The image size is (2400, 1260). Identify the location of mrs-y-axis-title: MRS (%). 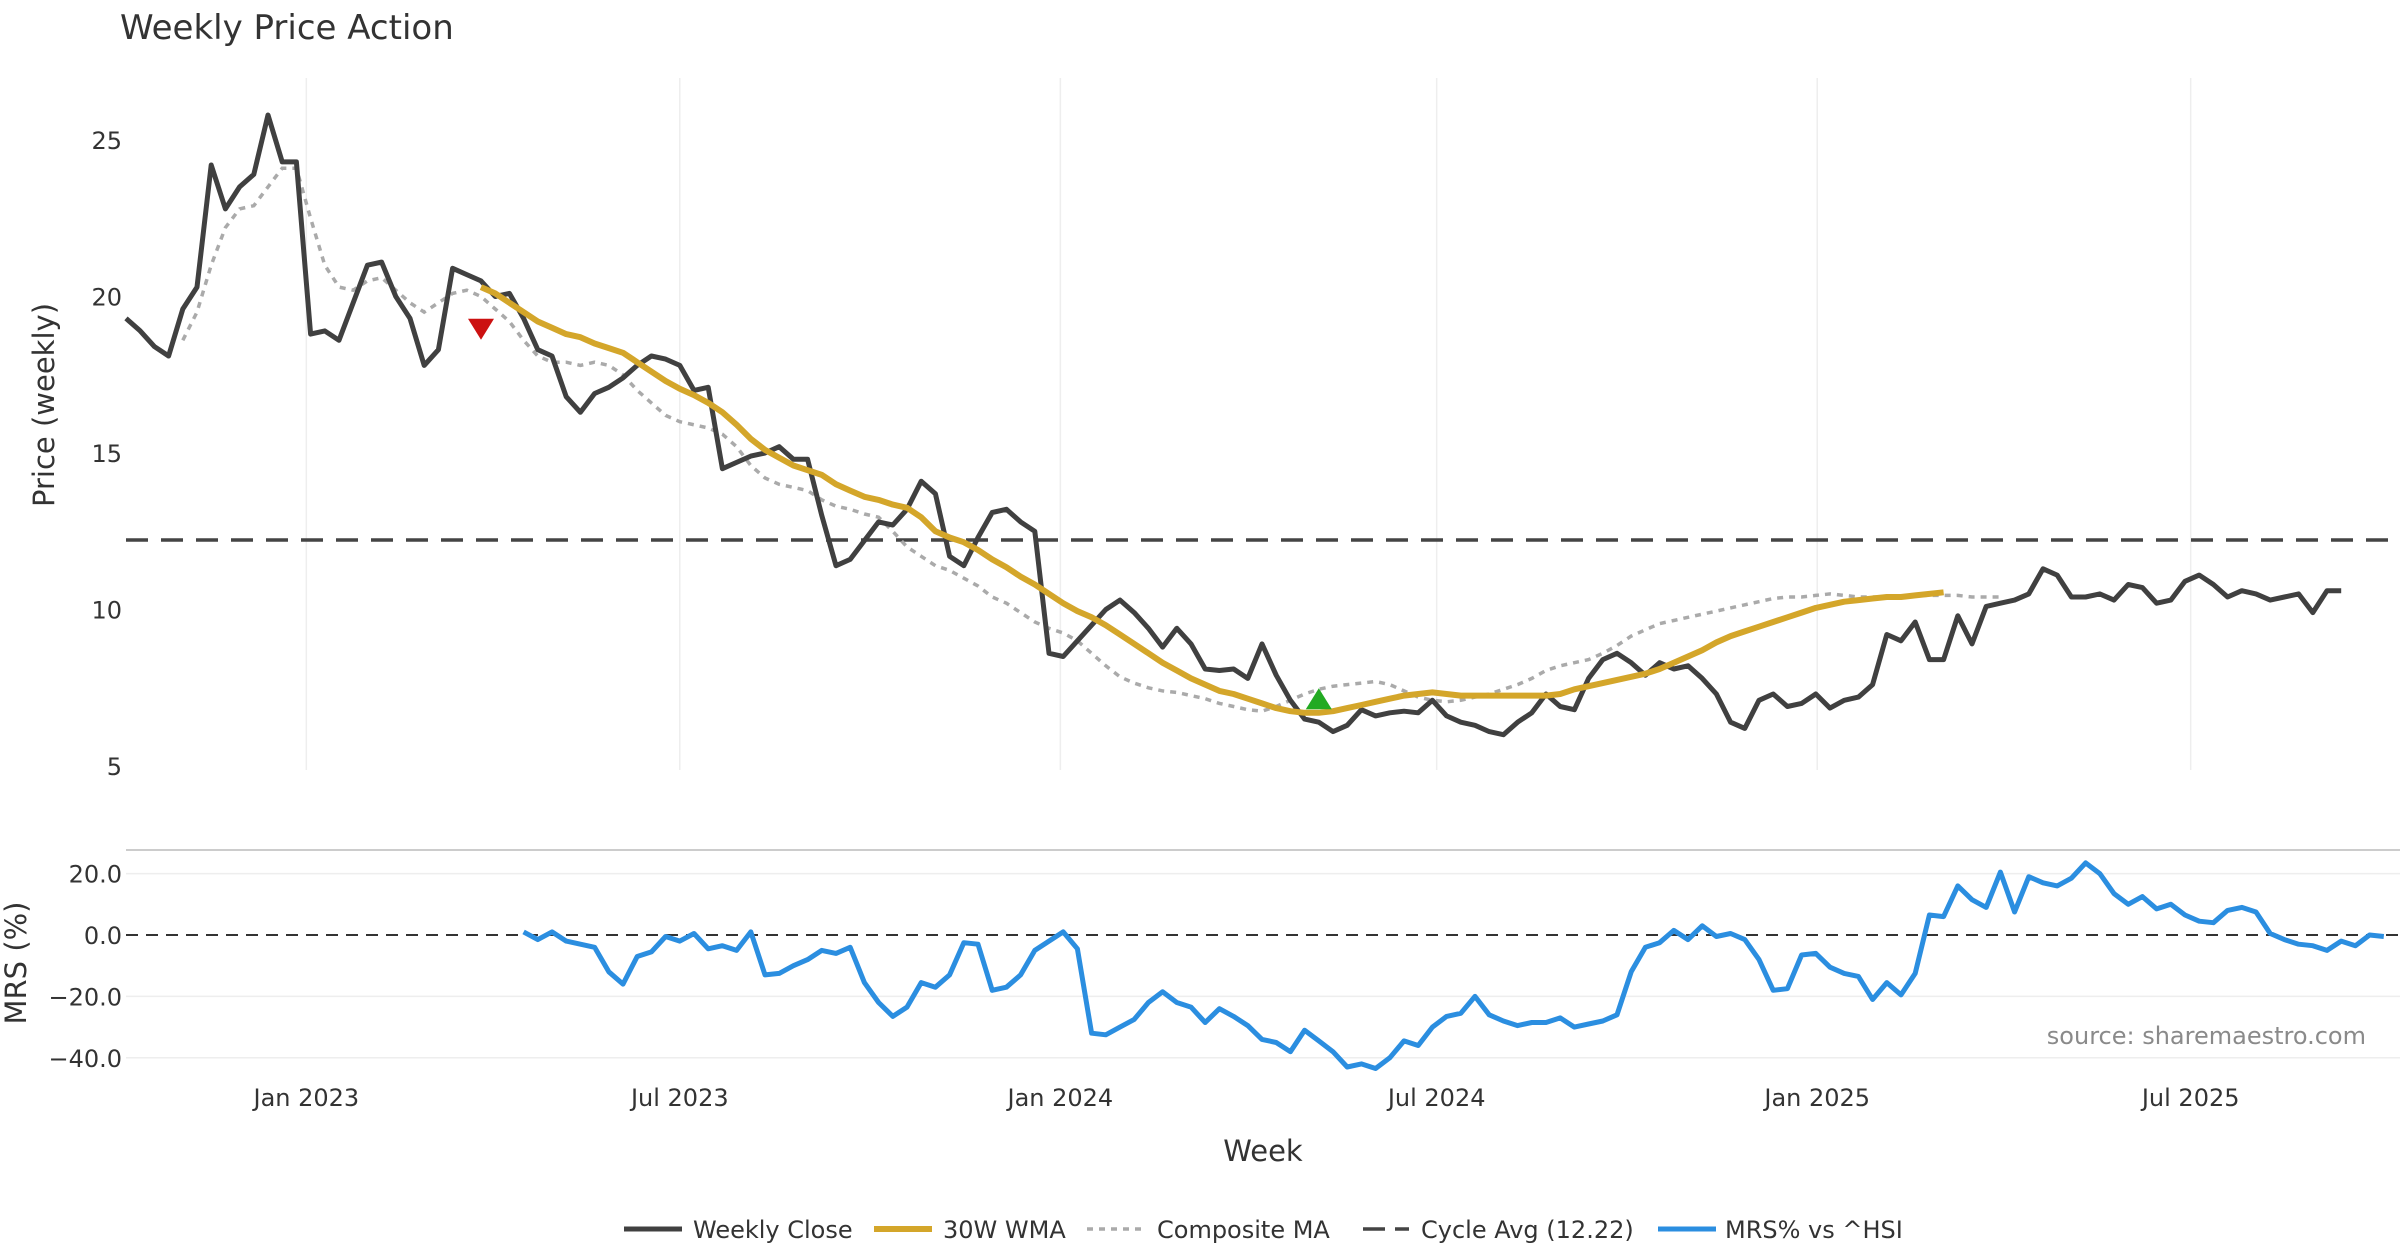
(16, 963).